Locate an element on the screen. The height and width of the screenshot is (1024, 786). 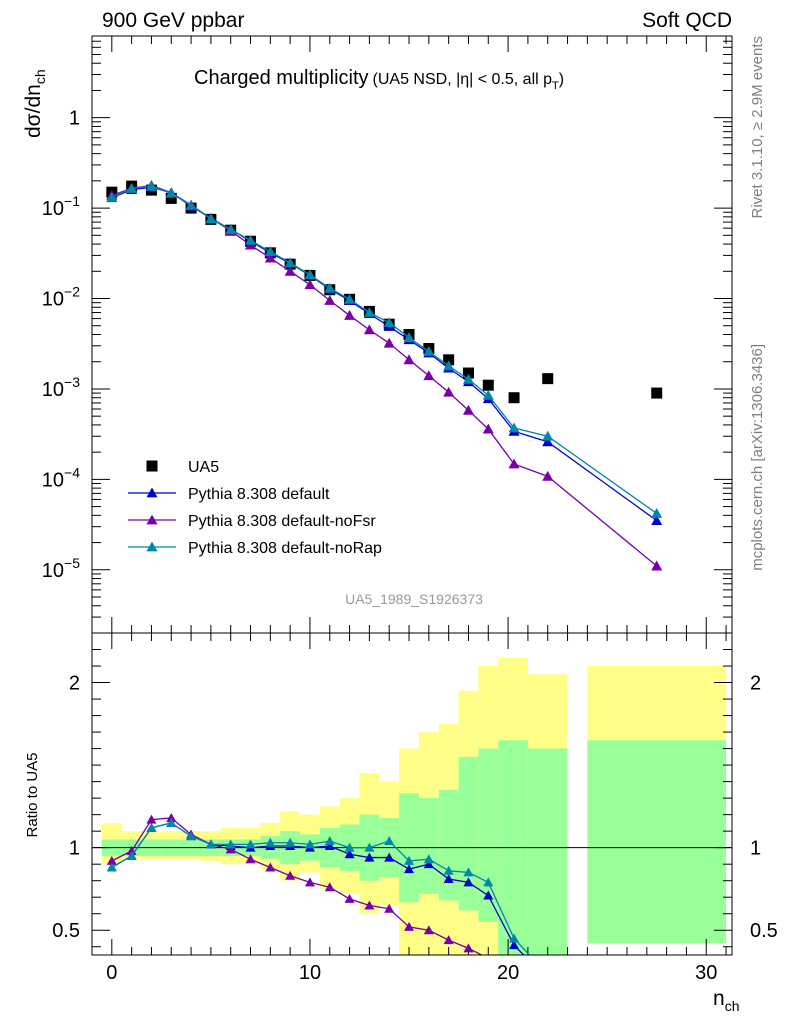
tick-exponent: −3 is located at coordinates (72, 382).